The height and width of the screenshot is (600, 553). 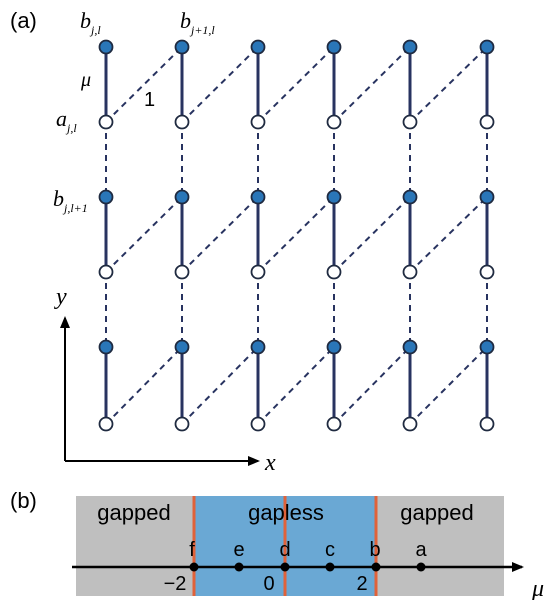 What do you see at coordinates (421, 550) in the screenshot?
I see `point-label-a: a` at bounding box center [421, 550].